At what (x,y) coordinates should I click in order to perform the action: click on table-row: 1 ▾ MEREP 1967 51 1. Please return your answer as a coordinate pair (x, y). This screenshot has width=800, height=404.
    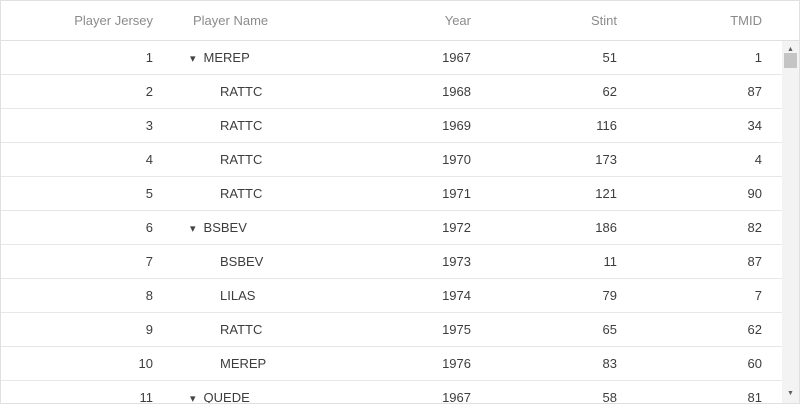
    Looking at the image, I should click on (391, 58).